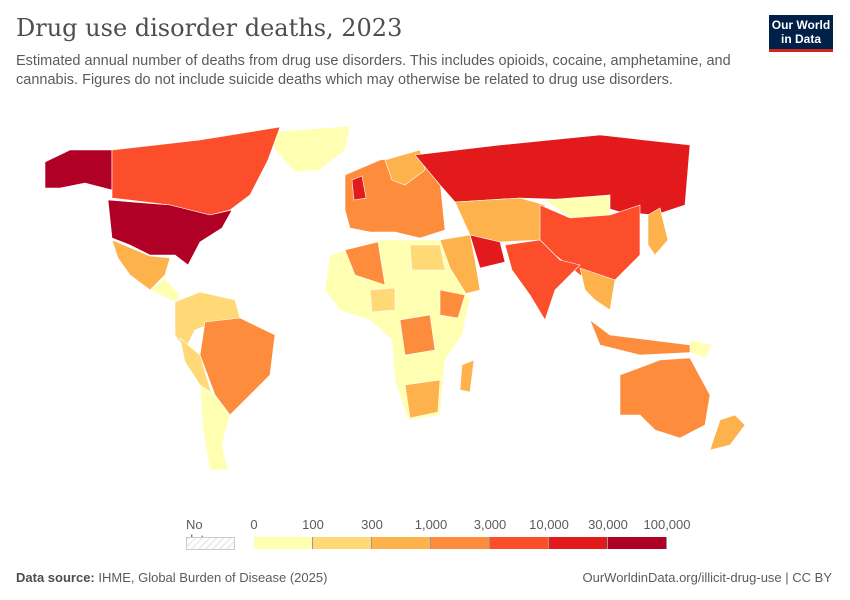 This screenshot has height=600, width=850. What do you see at coordinates (365, 263) in the screenshot?
I see `region-algeria` at bounding box center [365, 263].